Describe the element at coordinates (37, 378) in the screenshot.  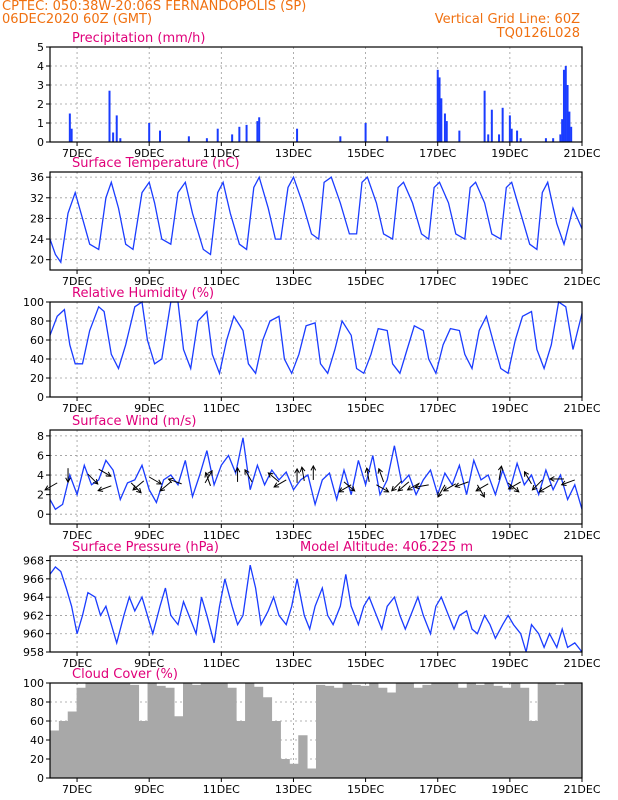
I see `y-tick-label: 20` at that location.